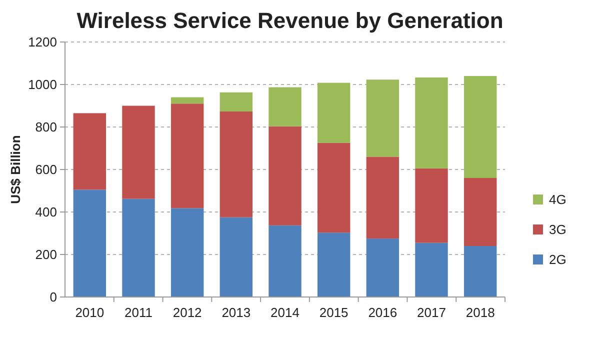  What do you see at coordinates (557, 200) in the screenshot?
I see `legend-label: 4G` at bounding box center [557, 200].